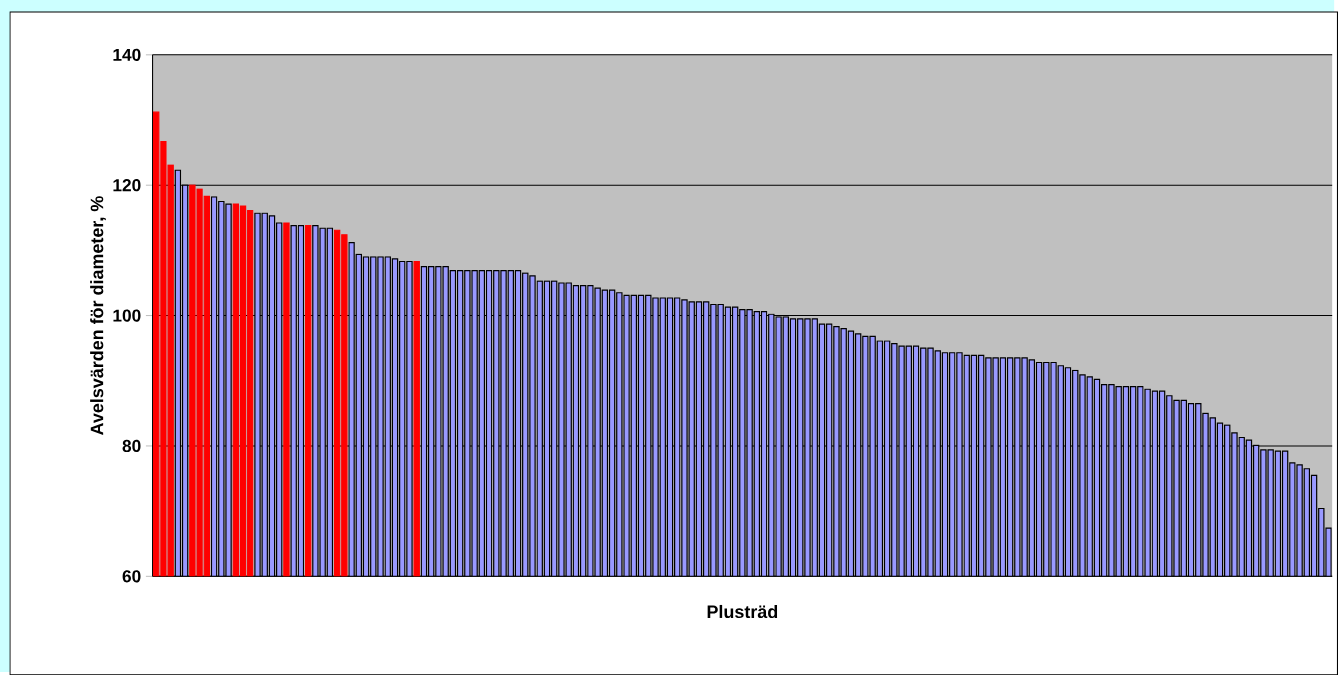  What do you see at coordinates (127, 54) in the screenshot?
I see `y-tick-label: 140` at bounding box center [127, 54].